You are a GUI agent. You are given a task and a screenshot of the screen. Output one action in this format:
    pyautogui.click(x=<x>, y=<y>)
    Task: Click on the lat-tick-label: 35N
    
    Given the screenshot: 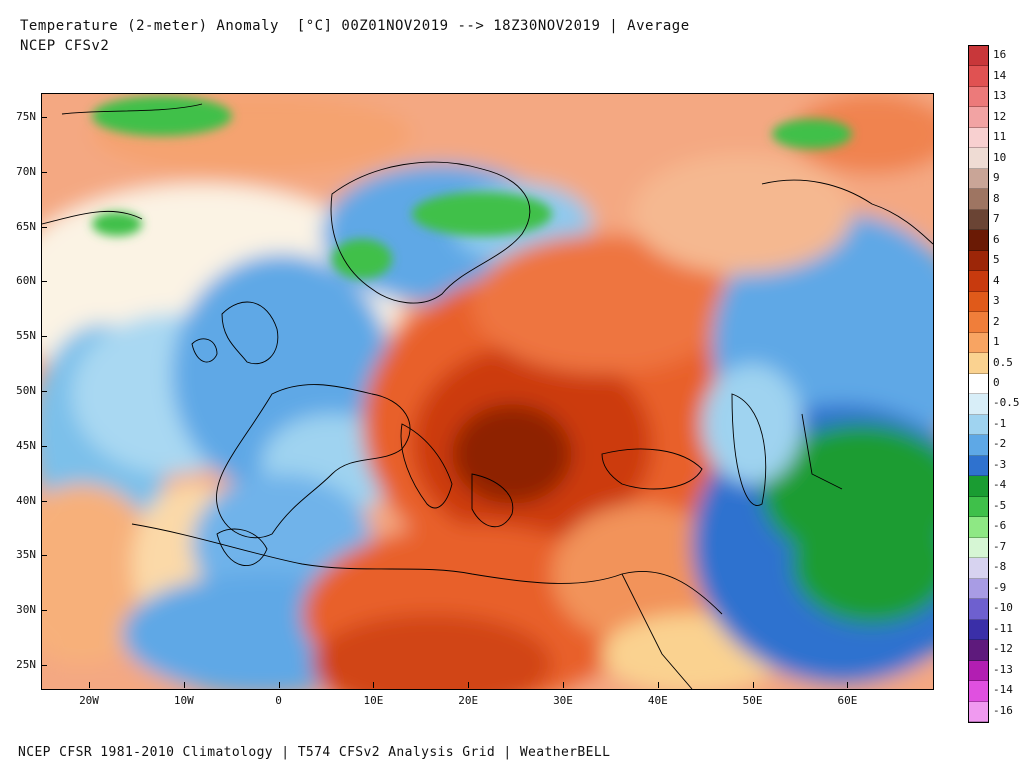 What is the action you would take?
    pyautogui.click(x=26, y=555)
    